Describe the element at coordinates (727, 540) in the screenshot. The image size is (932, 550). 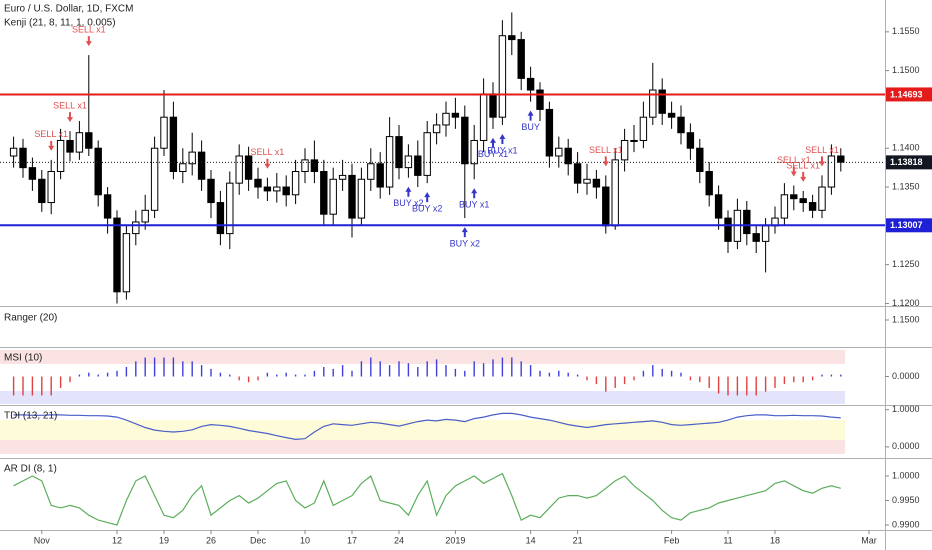
I see `x-tick-label: 11` at that location.